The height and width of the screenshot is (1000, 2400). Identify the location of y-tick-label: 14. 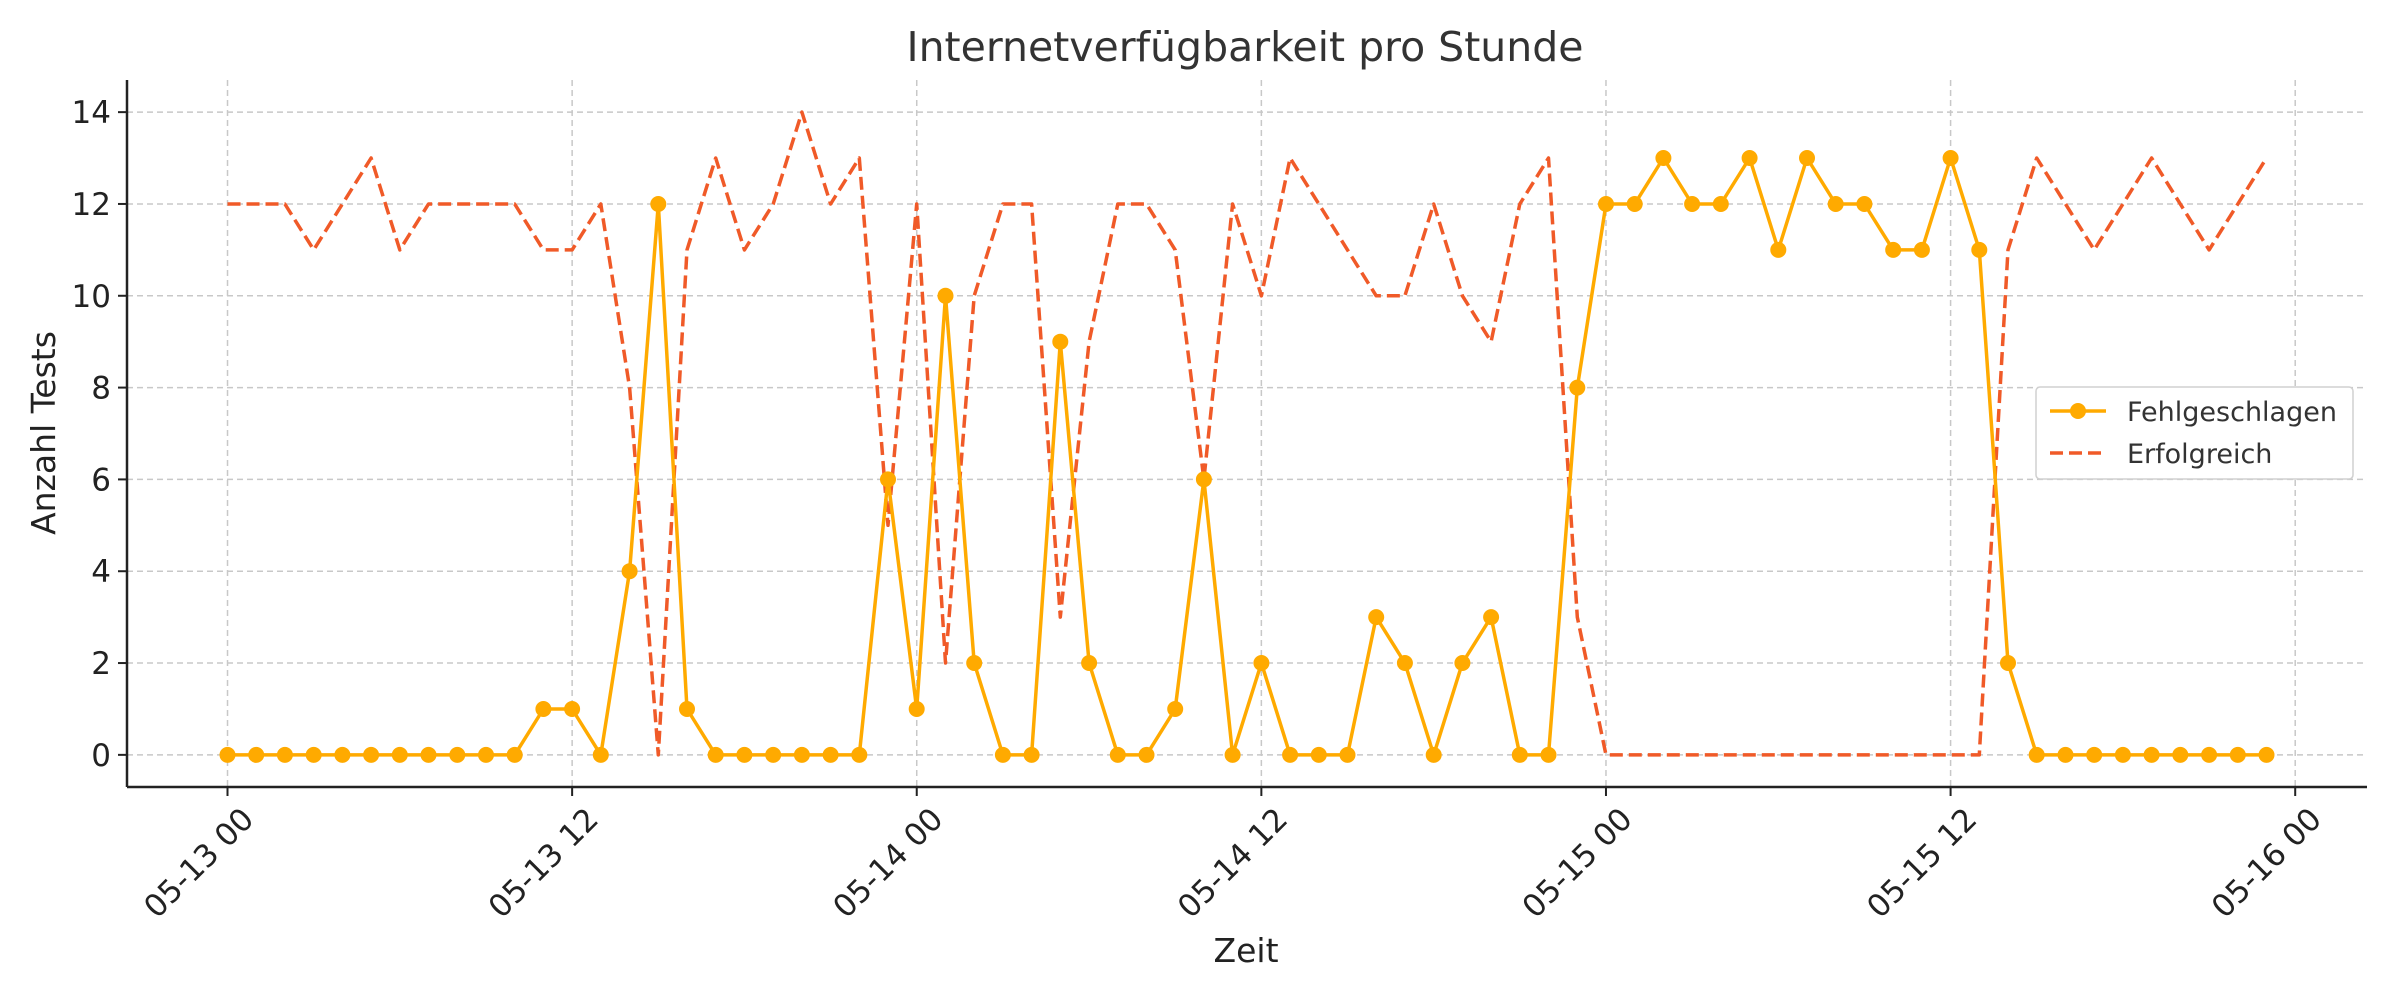
(91, 113).